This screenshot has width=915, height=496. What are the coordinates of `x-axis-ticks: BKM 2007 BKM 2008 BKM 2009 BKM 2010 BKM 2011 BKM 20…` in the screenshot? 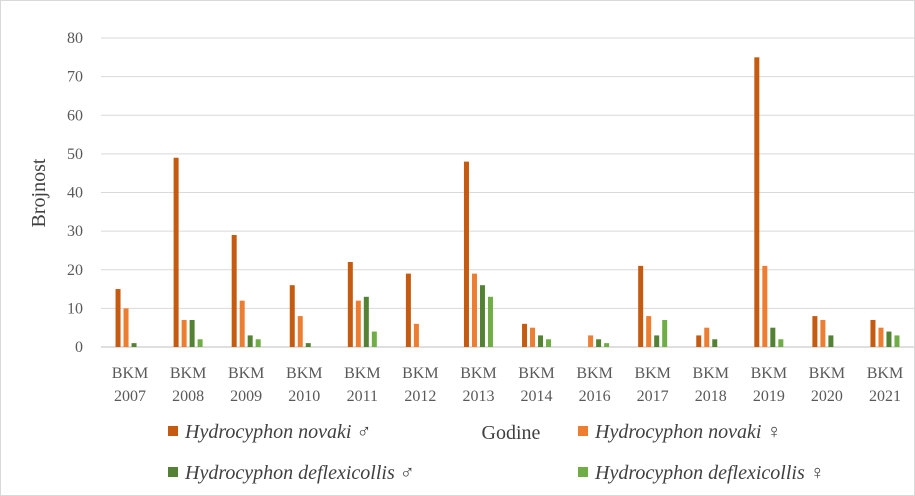 It's located at (507, 385).